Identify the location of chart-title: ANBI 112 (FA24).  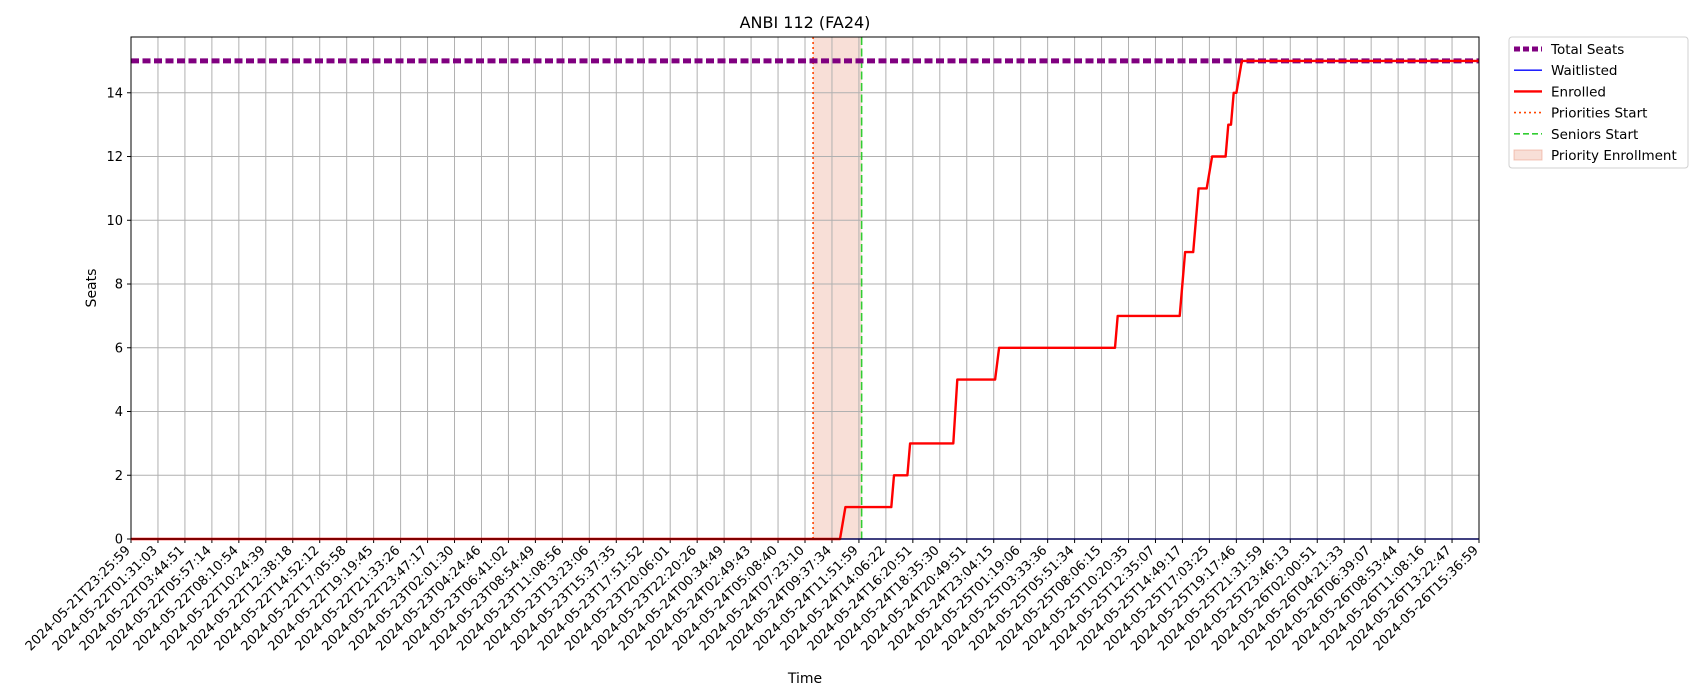
(805, 22).